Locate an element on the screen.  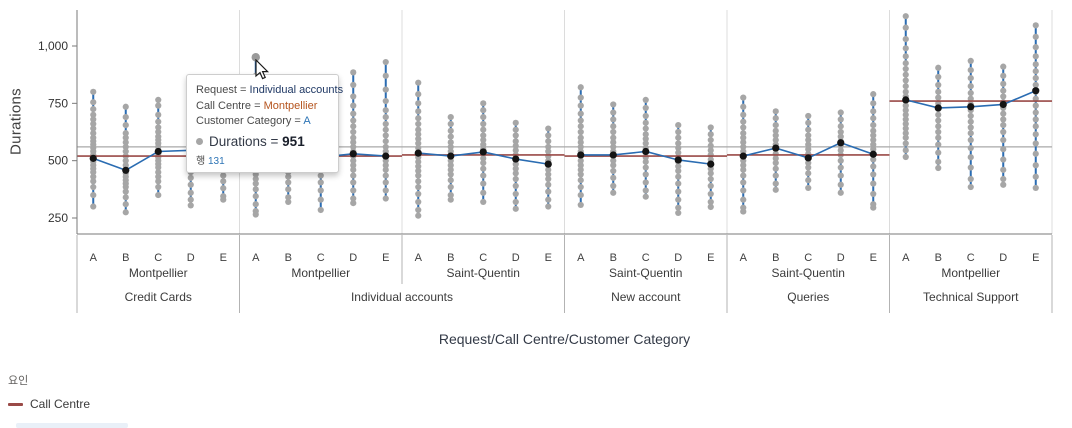
hovered-data-point is located at coordinates (255, 57).